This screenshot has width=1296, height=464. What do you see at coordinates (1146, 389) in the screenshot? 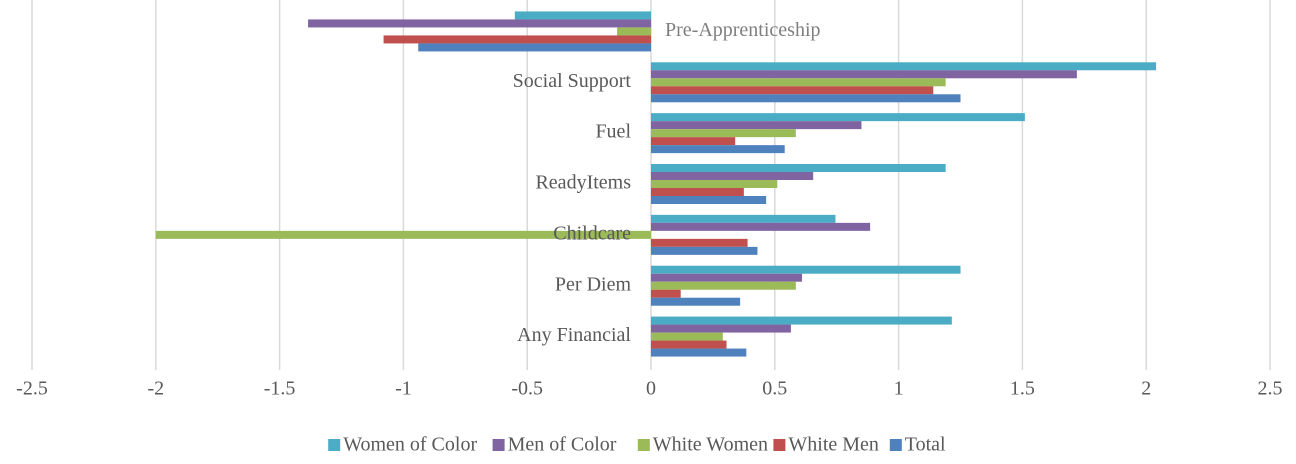
I see `x-tick-label: 2` at bounding box center [1146, 389].